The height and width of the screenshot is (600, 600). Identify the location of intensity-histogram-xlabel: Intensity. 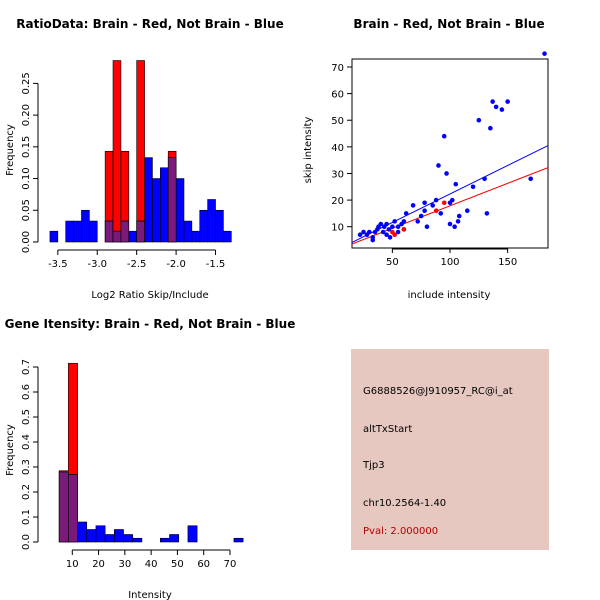
(150, 595).